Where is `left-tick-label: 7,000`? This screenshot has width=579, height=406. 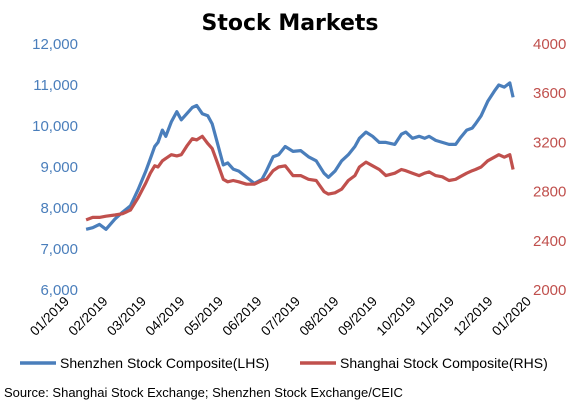 left-tick-label: 7,000 is located at coordinates (59, 249).